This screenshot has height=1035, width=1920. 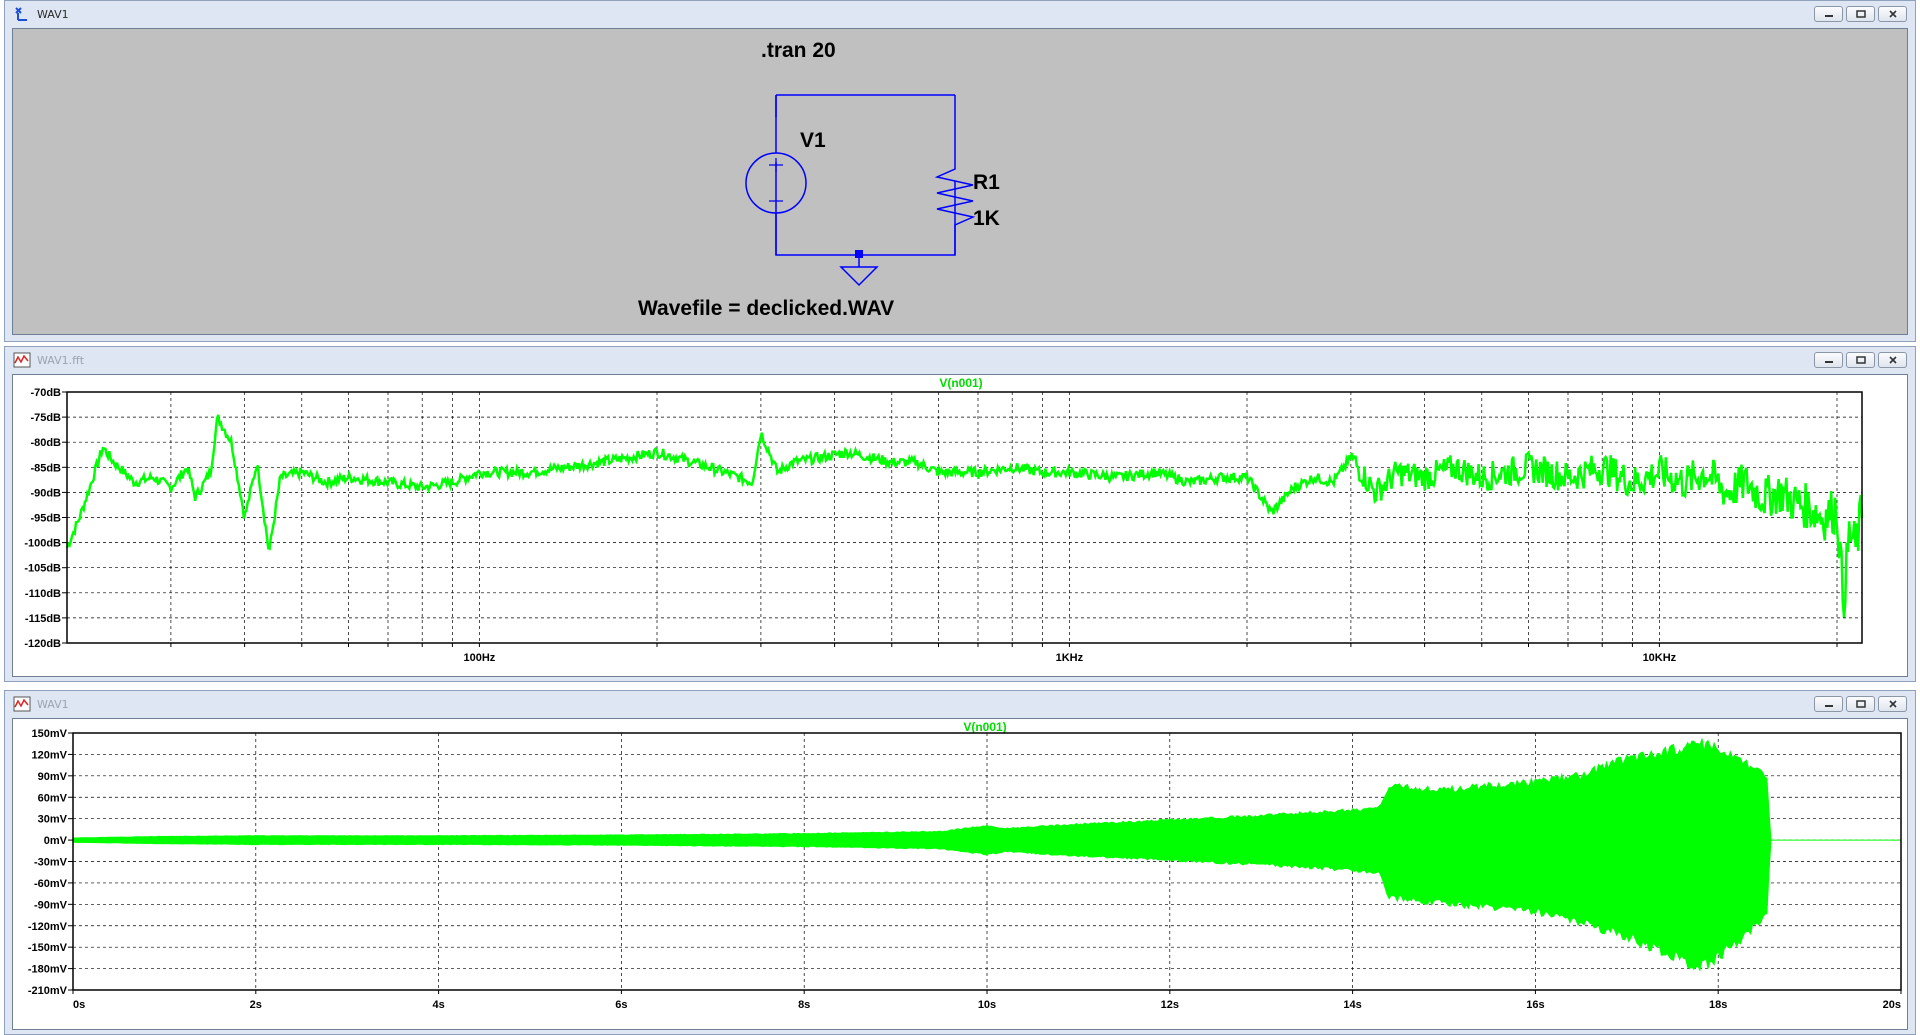 I want to click on transient-y-tick-label: -60mV, so click(x=51, y=884).